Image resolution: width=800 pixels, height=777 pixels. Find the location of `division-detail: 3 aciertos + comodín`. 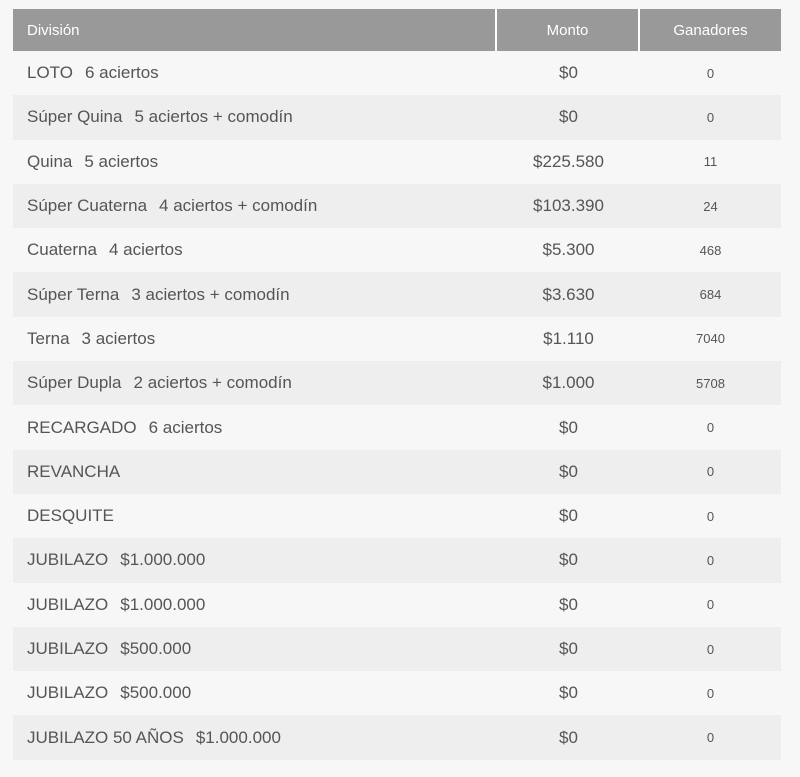

division-detail: 3 aciertos + comodín is located at coordinates (210, 294).